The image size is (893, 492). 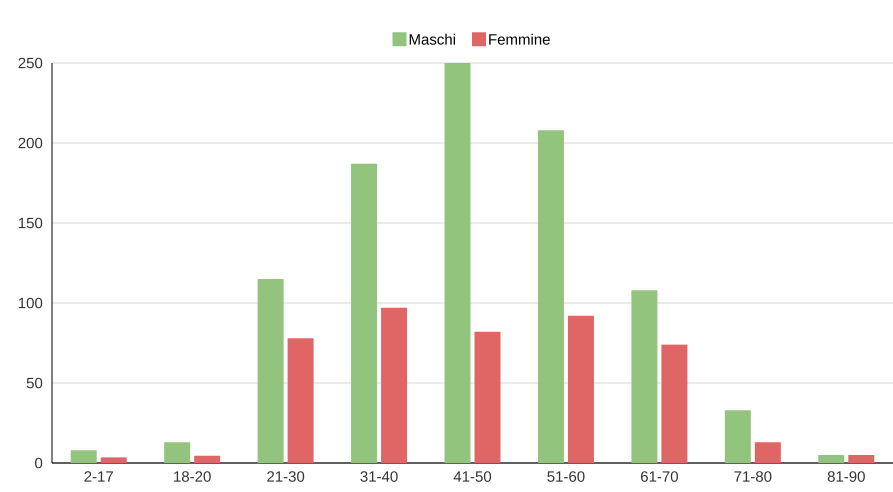 What do you see at coordinates (753, 476) in the screenshot?
I see `x-tick-label: 71-80` at bounding box center [753, 476].